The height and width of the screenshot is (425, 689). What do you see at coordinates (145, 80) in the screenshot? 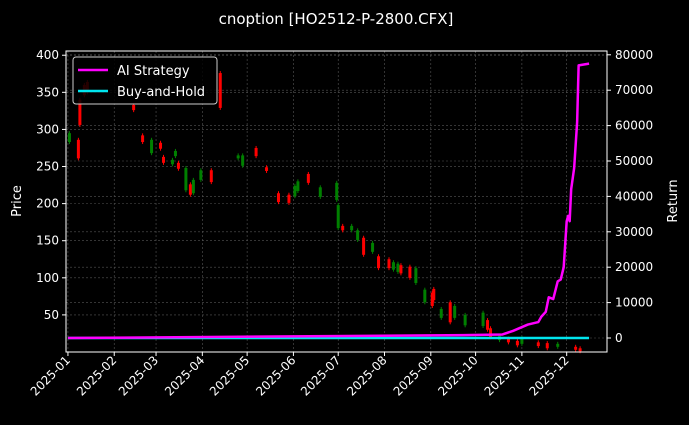
I see `legend: AI Strategy Buy-and-Hold` at bounding box center [145, 80].